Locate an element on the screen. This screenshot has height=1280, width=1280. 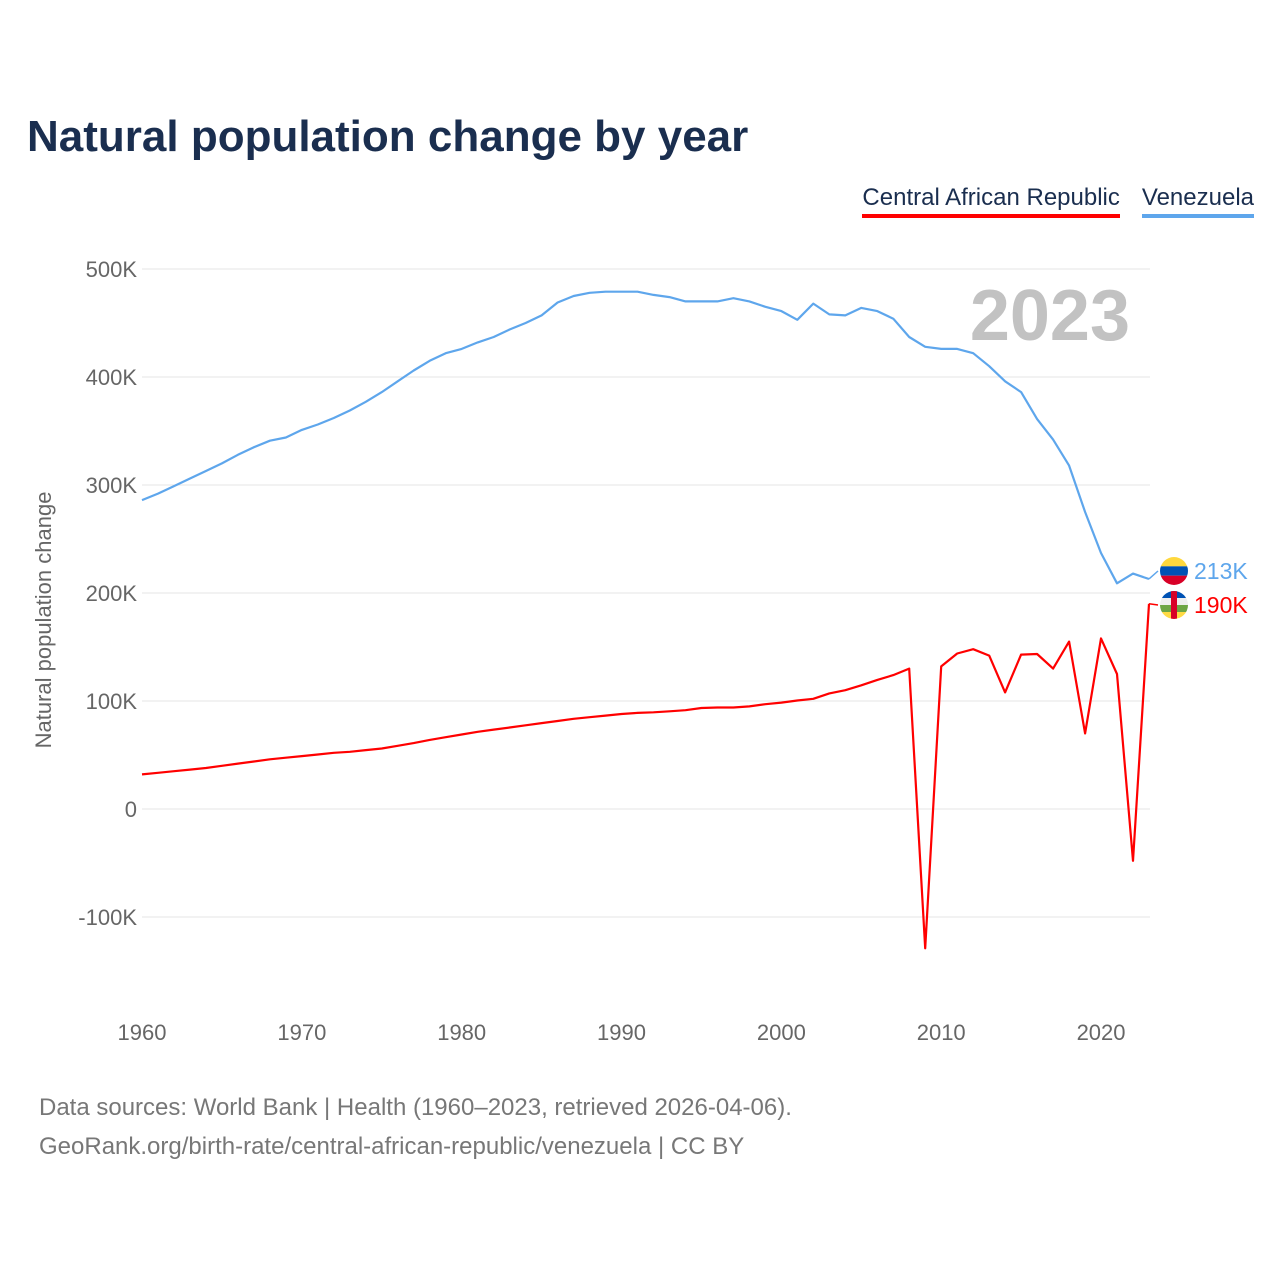
venezuela-flag-icon is located at coordinates (1174, 571).